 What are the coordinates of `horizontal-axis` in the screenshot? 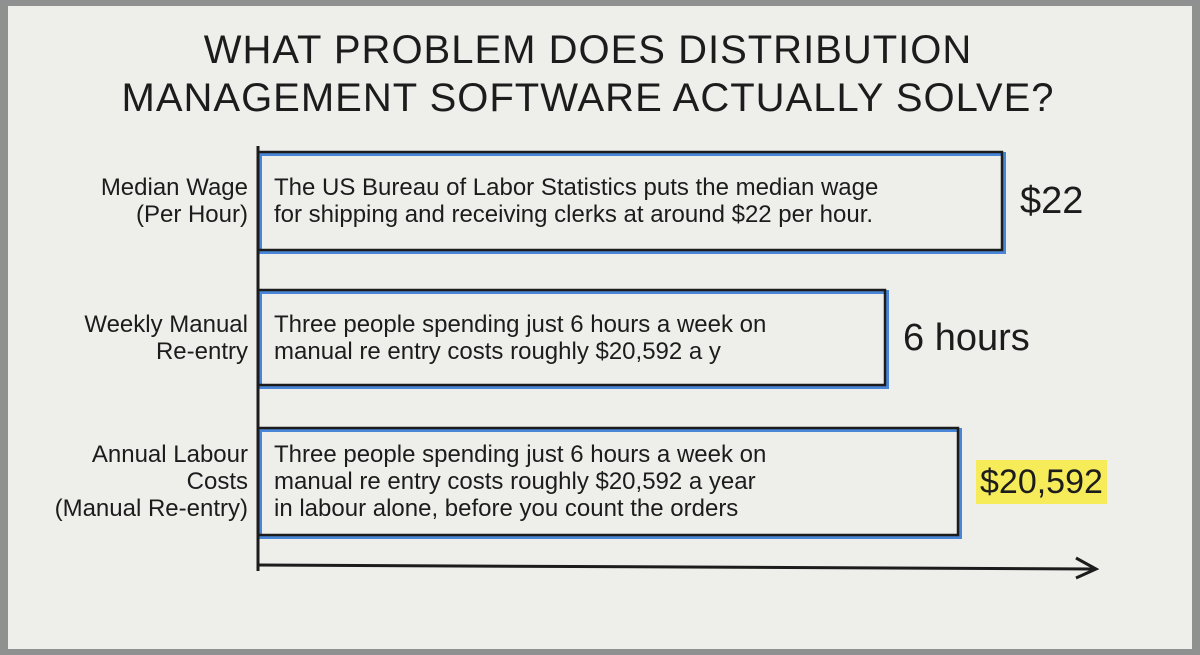 It's located at (675, 567).